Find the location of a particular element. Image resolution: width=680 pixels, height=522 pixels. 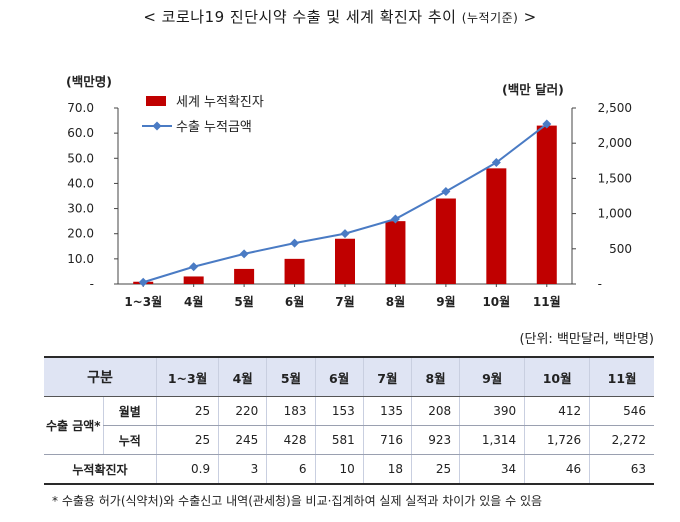

legend-swatch-bar is located at coordinates (156, 101).